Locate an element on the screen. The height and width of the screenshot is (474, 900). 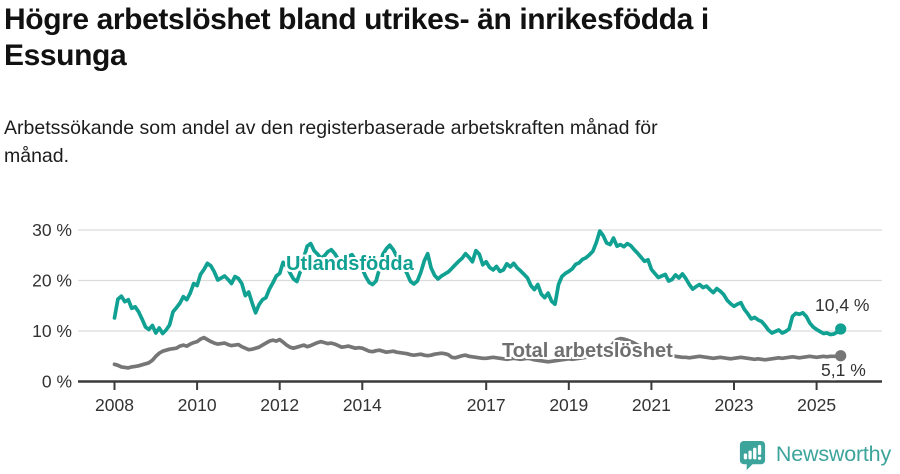
series-end-dot-total-arbetsl-shet is located at coordinates (841, 356).